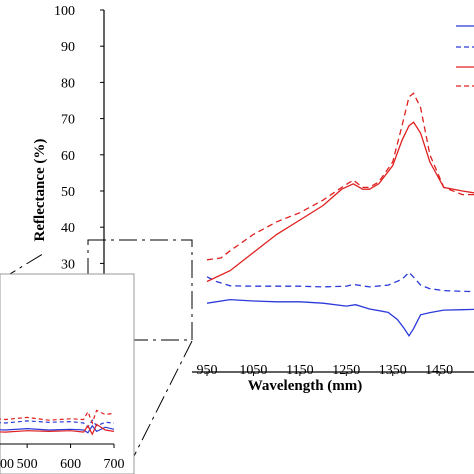 Image resolution: width=474 pixels, height=474 pixels. What do you see at coordinates (27, 464) in the screenshot?
I see `inset-x-tick-label: 500` at bounding box center [27, 464].